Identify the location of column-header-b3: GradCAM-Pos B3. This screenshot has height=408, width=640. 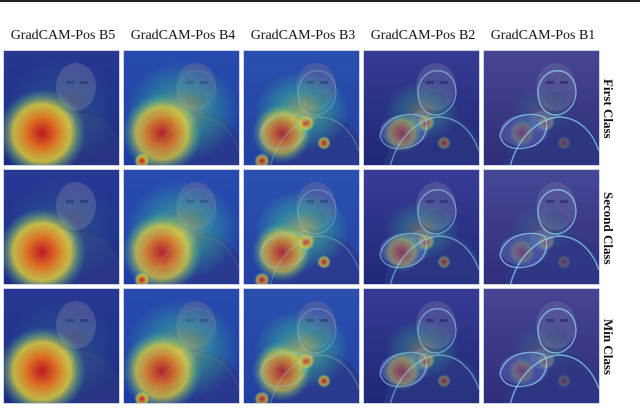
(303, 35).